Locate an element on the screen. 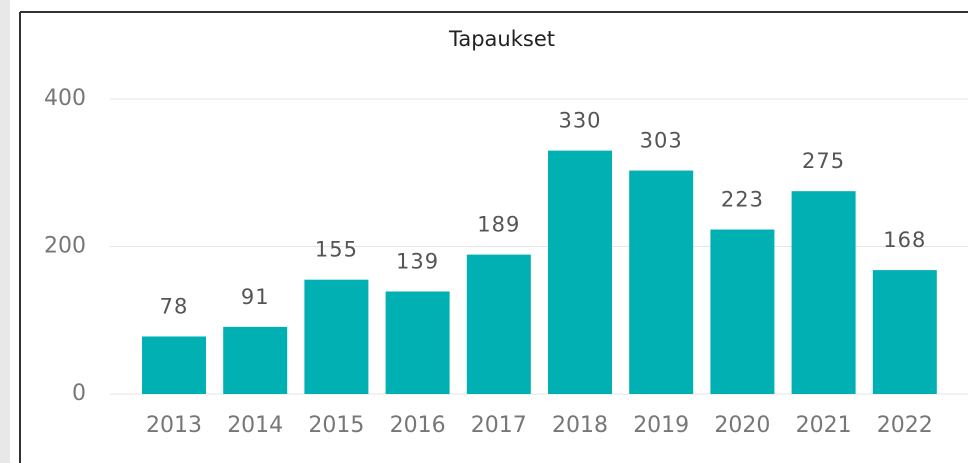  x-tick-label: 2017 is located at coordinates (499, 425).